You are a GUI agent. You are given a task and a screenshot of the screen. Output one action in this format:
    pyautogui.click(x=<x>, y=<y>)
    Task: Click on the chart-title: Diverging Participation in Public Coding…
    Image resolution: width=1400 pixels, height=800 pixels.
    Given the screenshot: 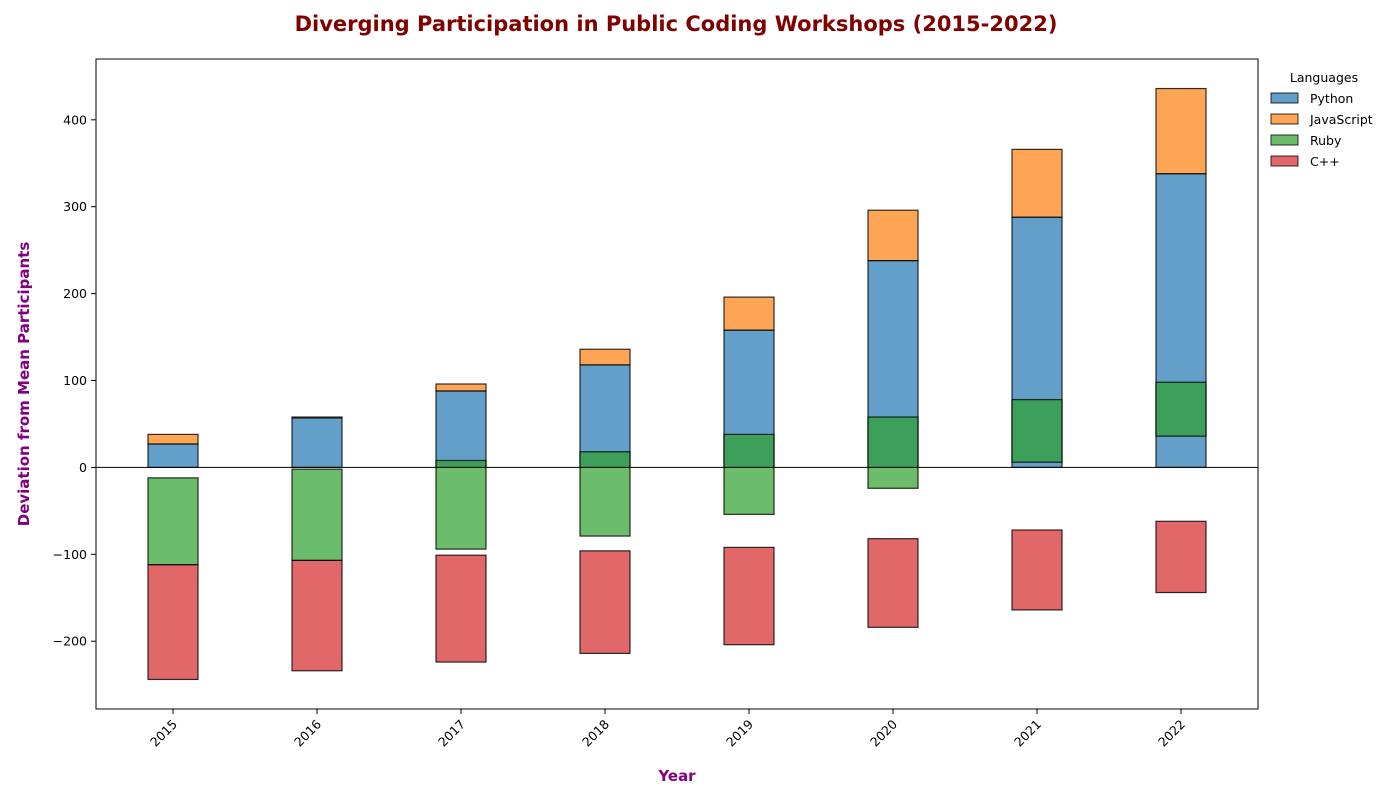 What is the action you would take?
    pyautogui.click(x=676, y=24)
    